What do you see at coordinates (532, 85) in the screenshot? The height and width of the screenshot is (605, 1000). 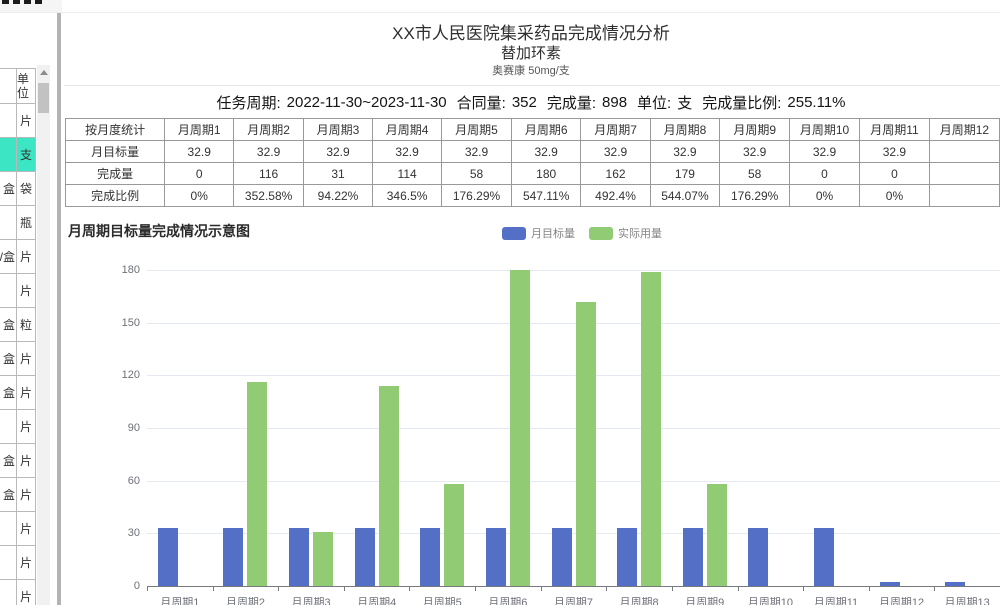 I see `section-divider` at bounding box center [532, 85].